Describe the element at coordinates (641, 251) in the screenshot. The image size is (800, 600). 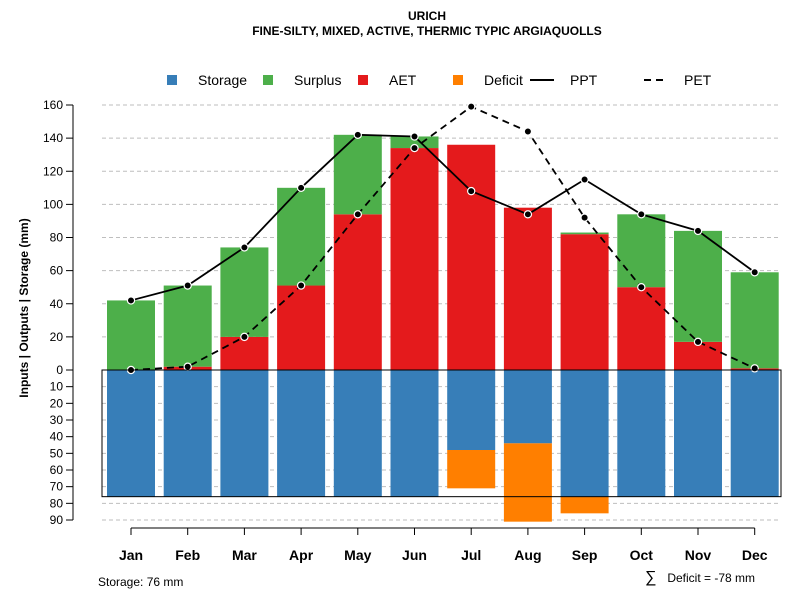
I see `bar-surplus-oct` at that location.